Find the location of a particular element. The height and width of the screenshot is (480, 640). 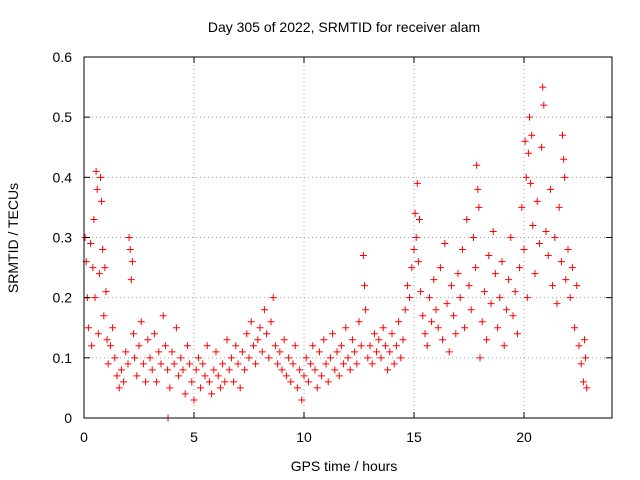

x-tick-labels: 0 5 10 15 20 is located at coordinates (306, 437).